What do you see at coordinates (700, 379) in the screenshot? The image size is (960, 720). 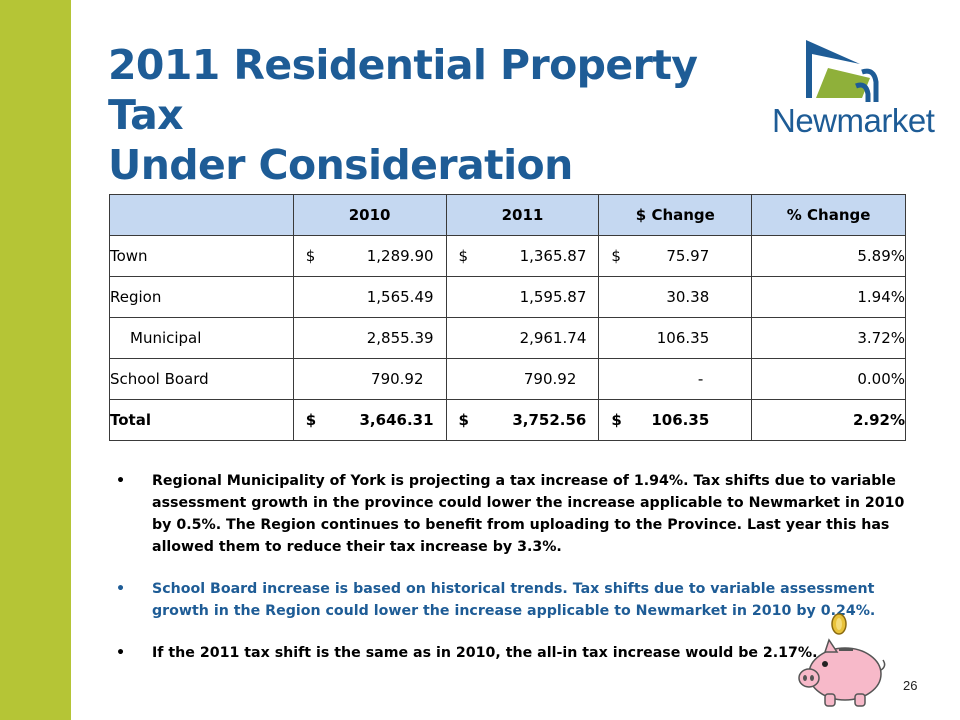 I see `cell-value: -` at bounding box center [700, 379].